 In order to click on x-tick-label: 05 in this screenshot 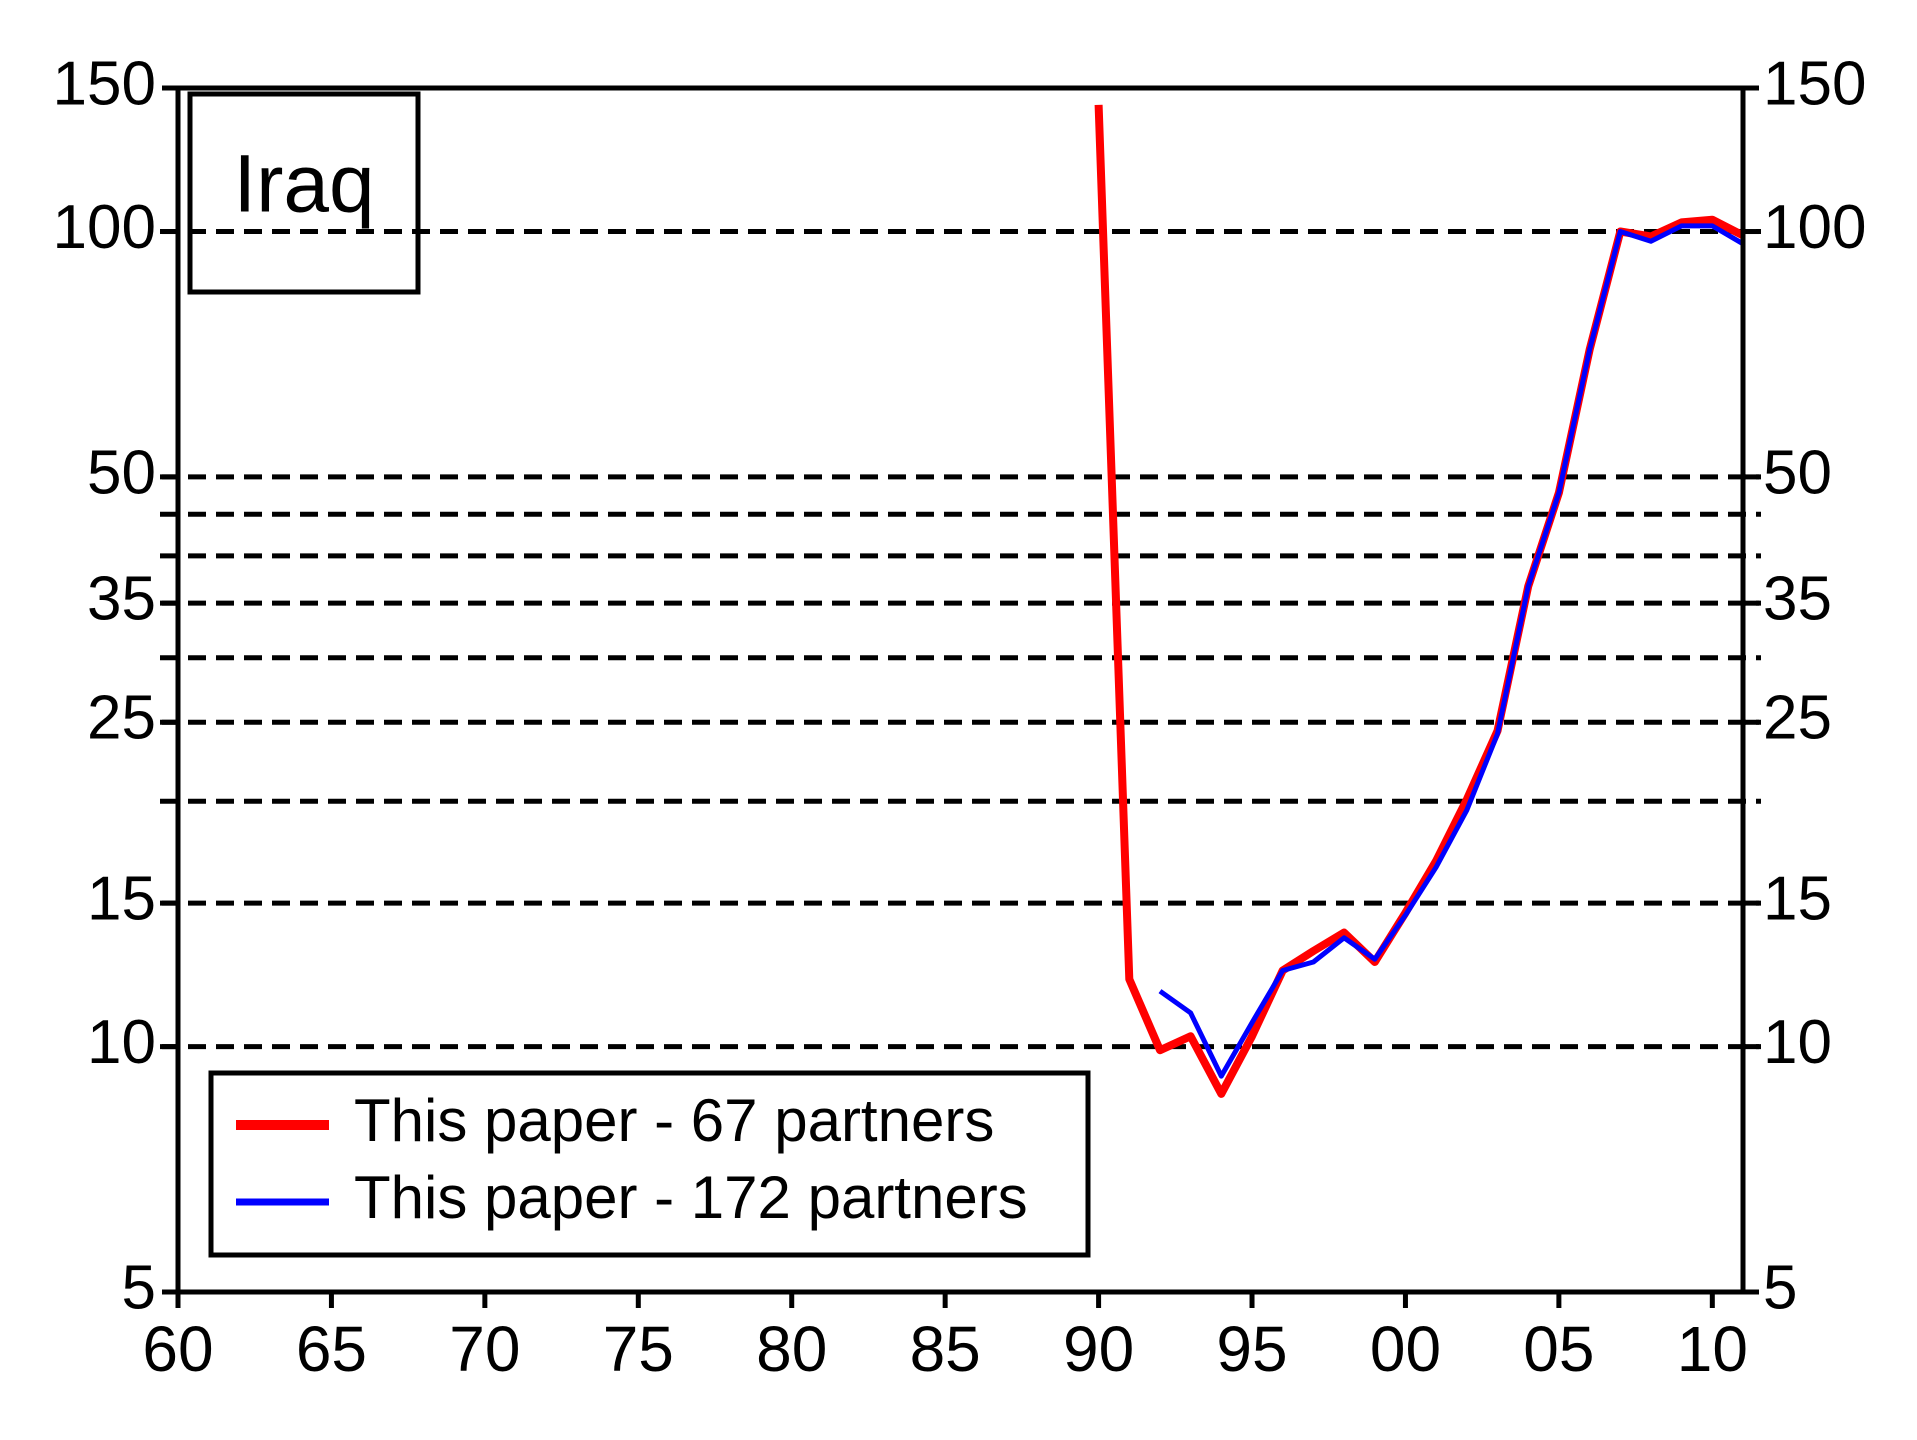, I will do `click(1558, 1349)`.